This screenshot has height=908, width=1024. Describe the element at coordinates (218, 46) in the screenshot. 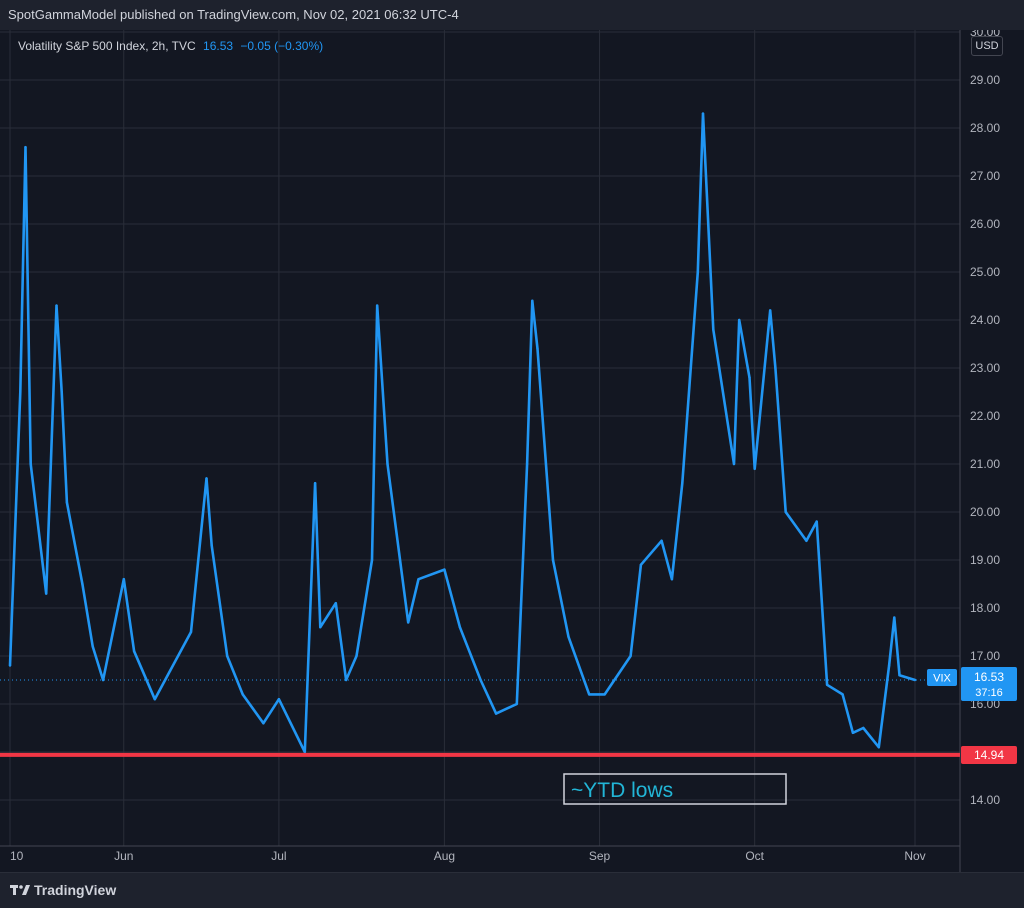

I see `legend-last-value: 16.53` at that location.